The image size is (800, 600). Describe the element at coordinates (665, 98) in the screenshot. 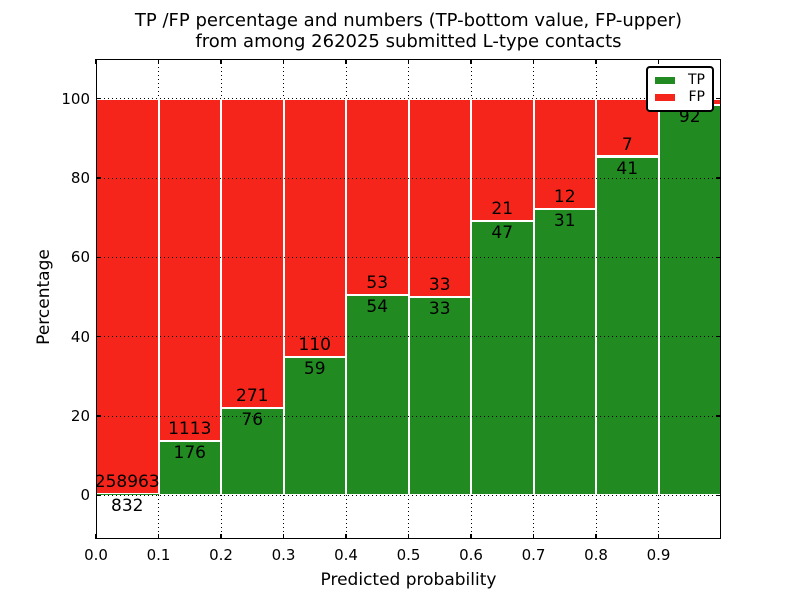

I see `legend-swatch-fp` at that location.